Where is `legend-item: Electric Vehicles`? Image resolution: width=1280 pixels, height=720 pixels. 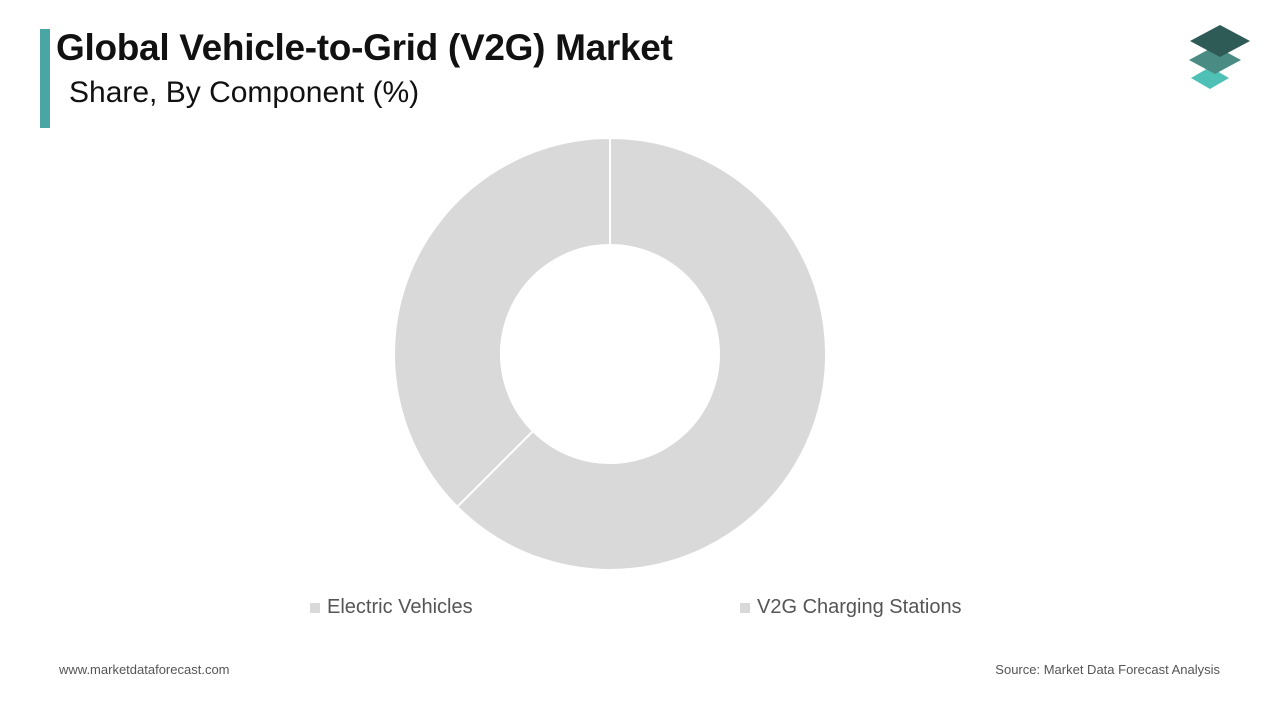 legend-item: Electric Vehicles is located at coordinates (391, 607).